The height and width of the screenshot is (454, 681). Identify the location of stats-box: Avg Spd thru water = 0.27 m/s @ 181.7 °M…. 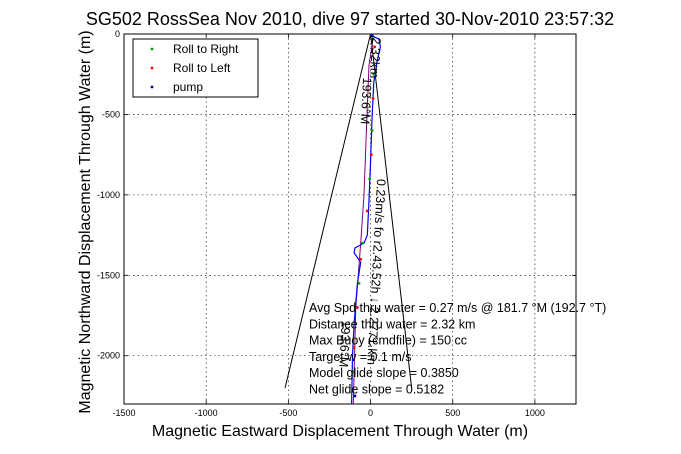
(457, 349).